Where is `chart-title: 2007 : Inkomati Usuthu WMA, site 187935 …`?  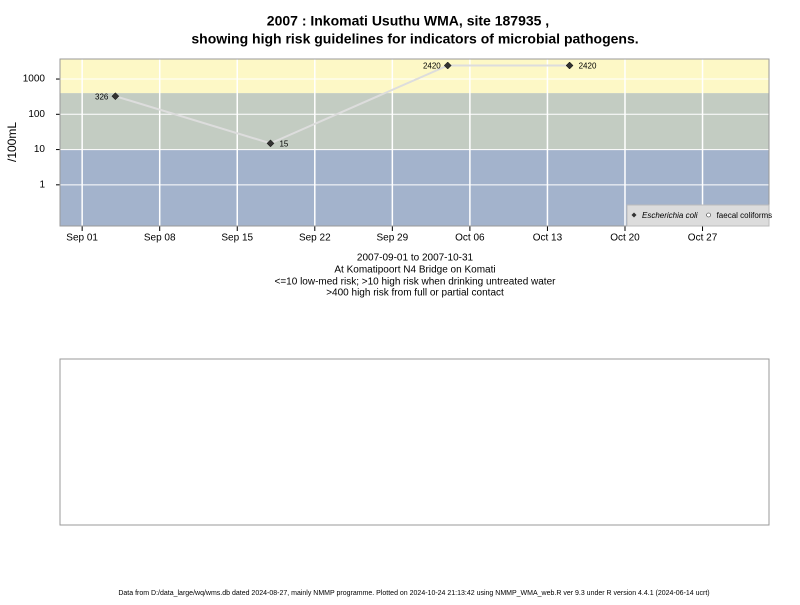 chart-title: 2007 : Inkomati Usuthu WMA, site 187935 … is located at coordinates (408, 21).